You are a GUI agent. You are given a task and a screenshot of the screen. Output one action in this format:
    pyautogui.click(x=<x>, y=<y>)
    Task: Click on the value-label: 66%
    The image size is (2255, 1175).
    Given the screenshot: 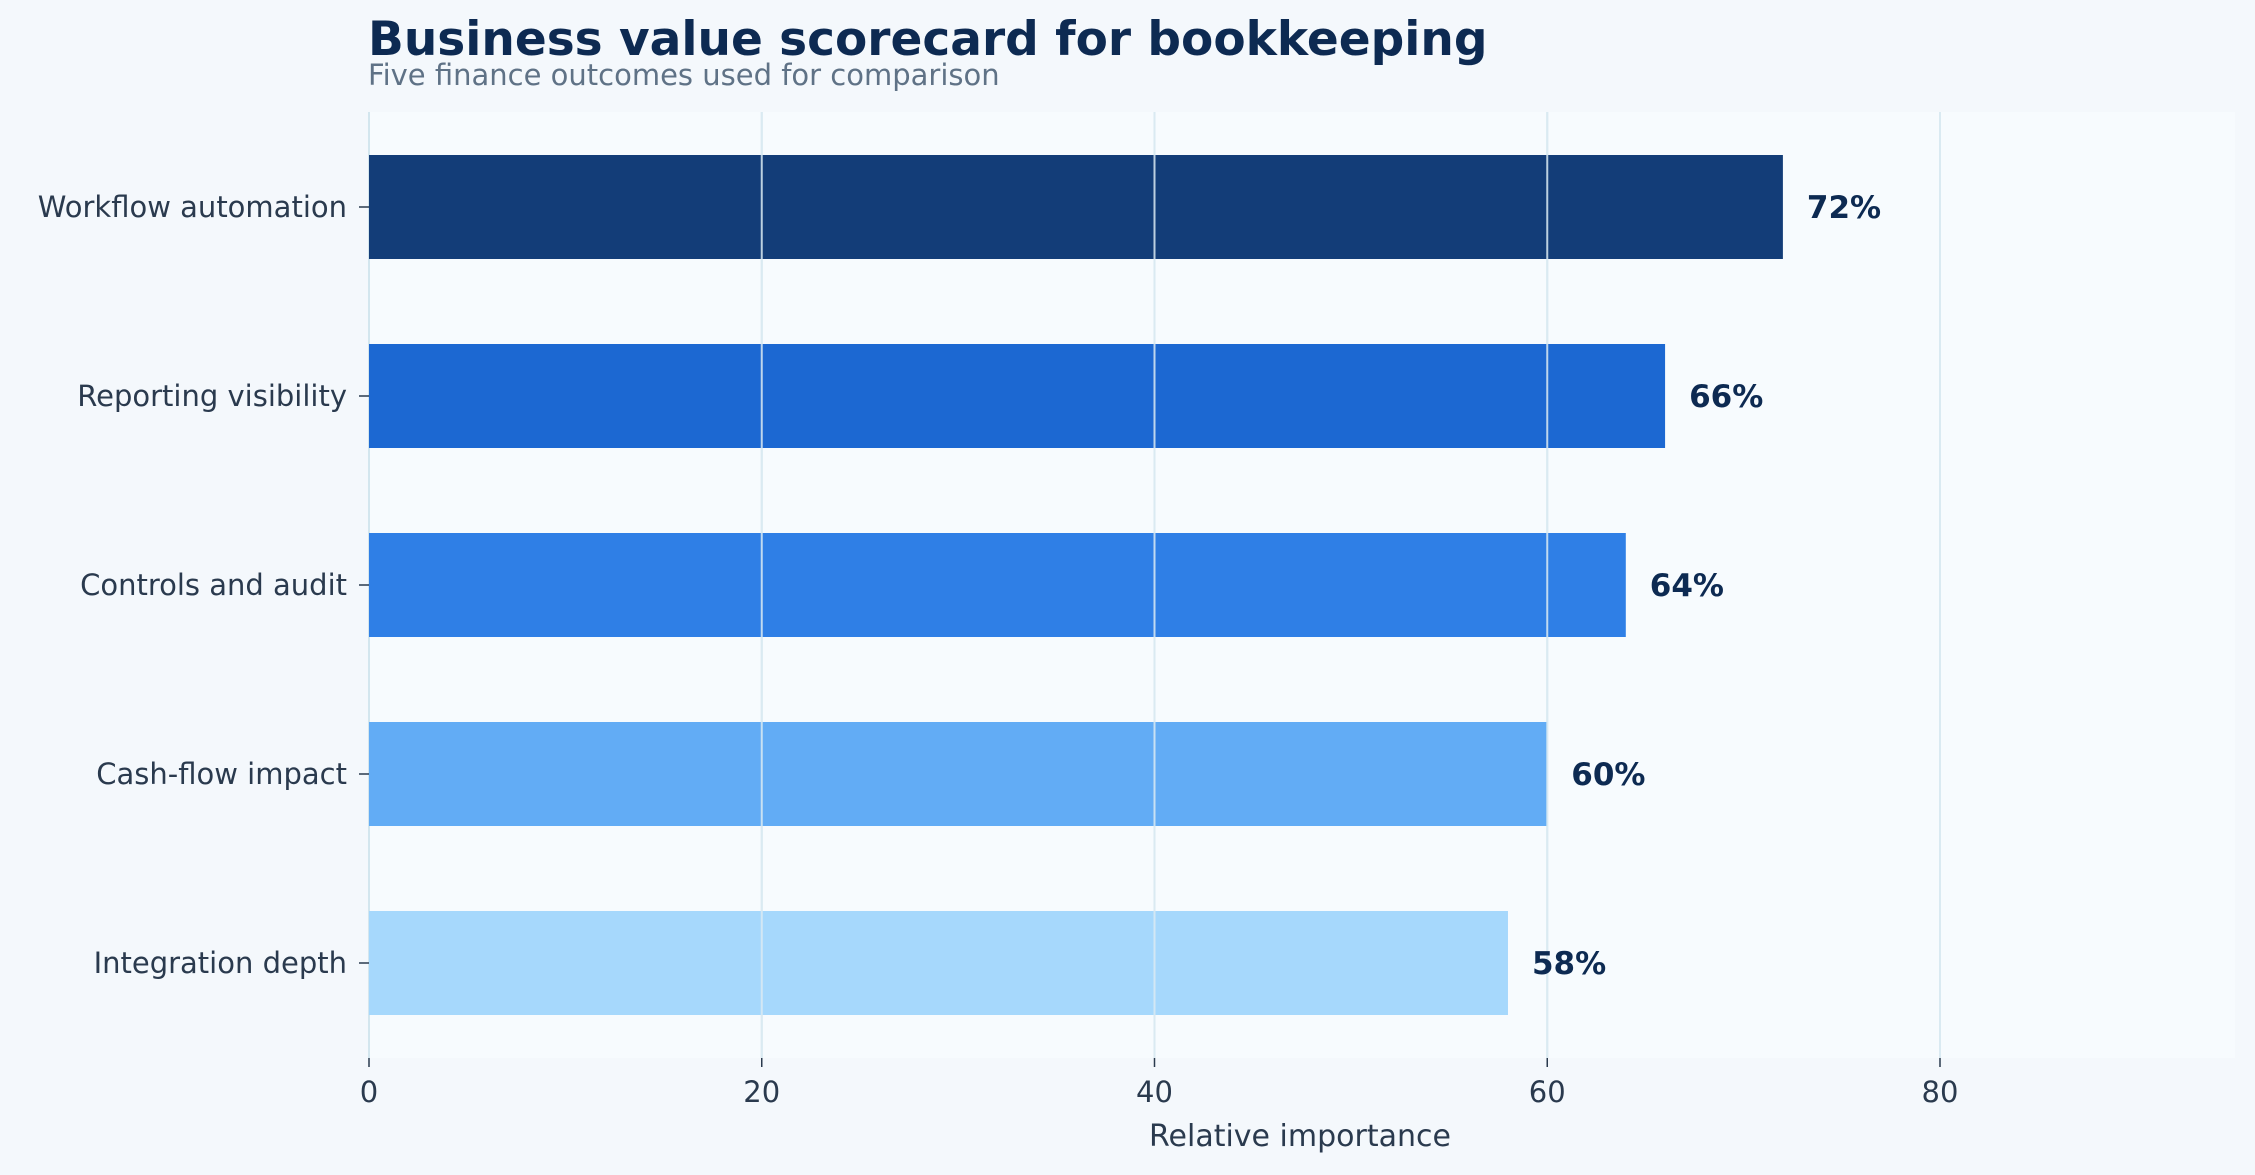 What is the action you would take?
    pyautogui.click(x=1726, y=397)
    